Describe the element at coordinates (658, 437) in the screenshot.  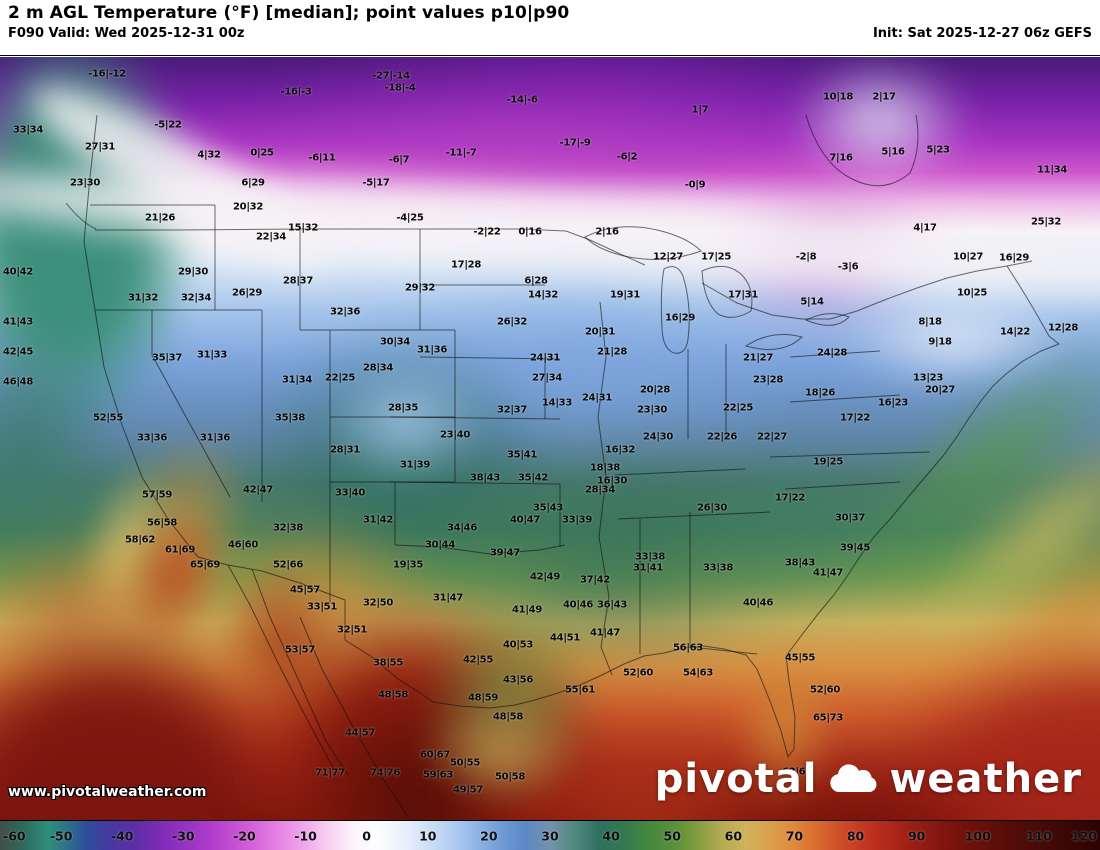
I see `point-value: 24|30` at that location.